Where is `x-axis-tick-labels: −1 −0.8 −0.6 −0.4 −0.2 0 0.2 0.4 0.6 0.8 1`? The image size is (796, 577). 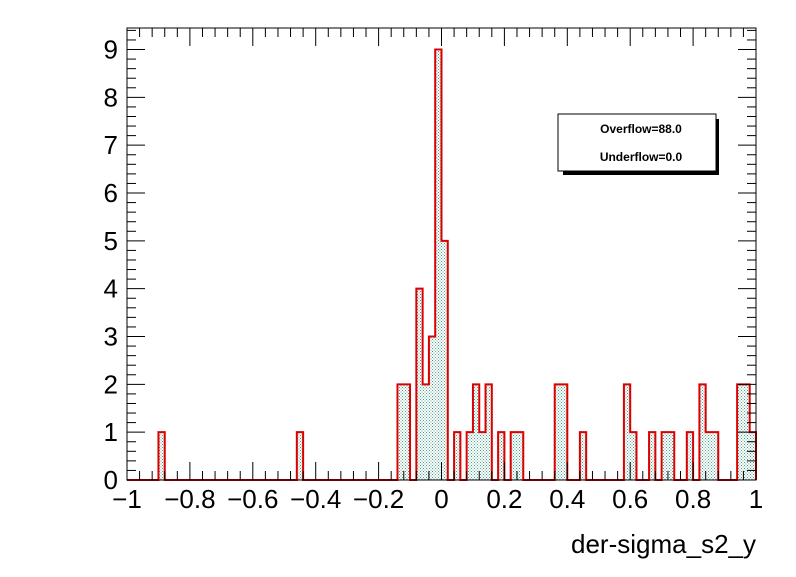 x-axis-tick-labels: −1 −0.8 −0.6 −0.4 −0.2 0 0.2 0.4 0.6 0.8 1 is located at coordinates (437, 499).